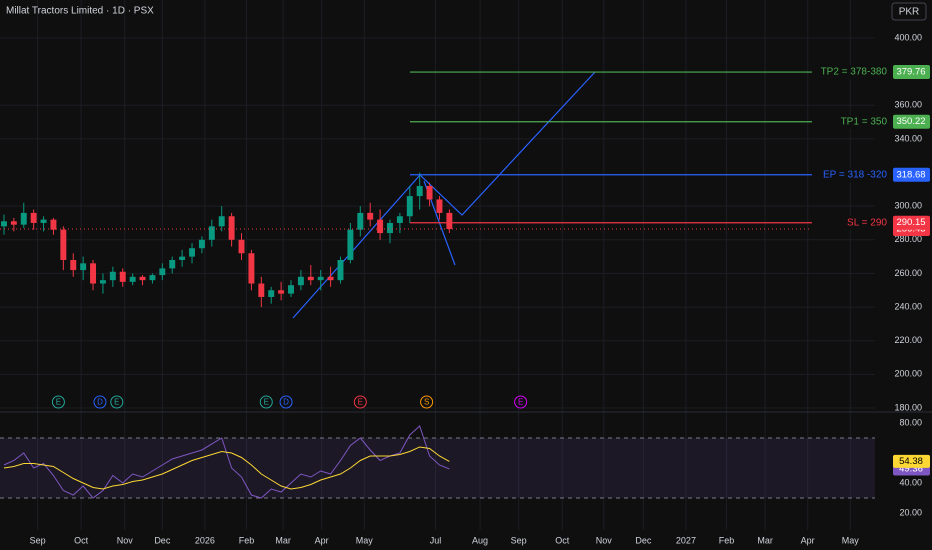 The width and height of the screenshot is (932, 550). I want to click on y-tick-label: 180.00, so click(908, 407).